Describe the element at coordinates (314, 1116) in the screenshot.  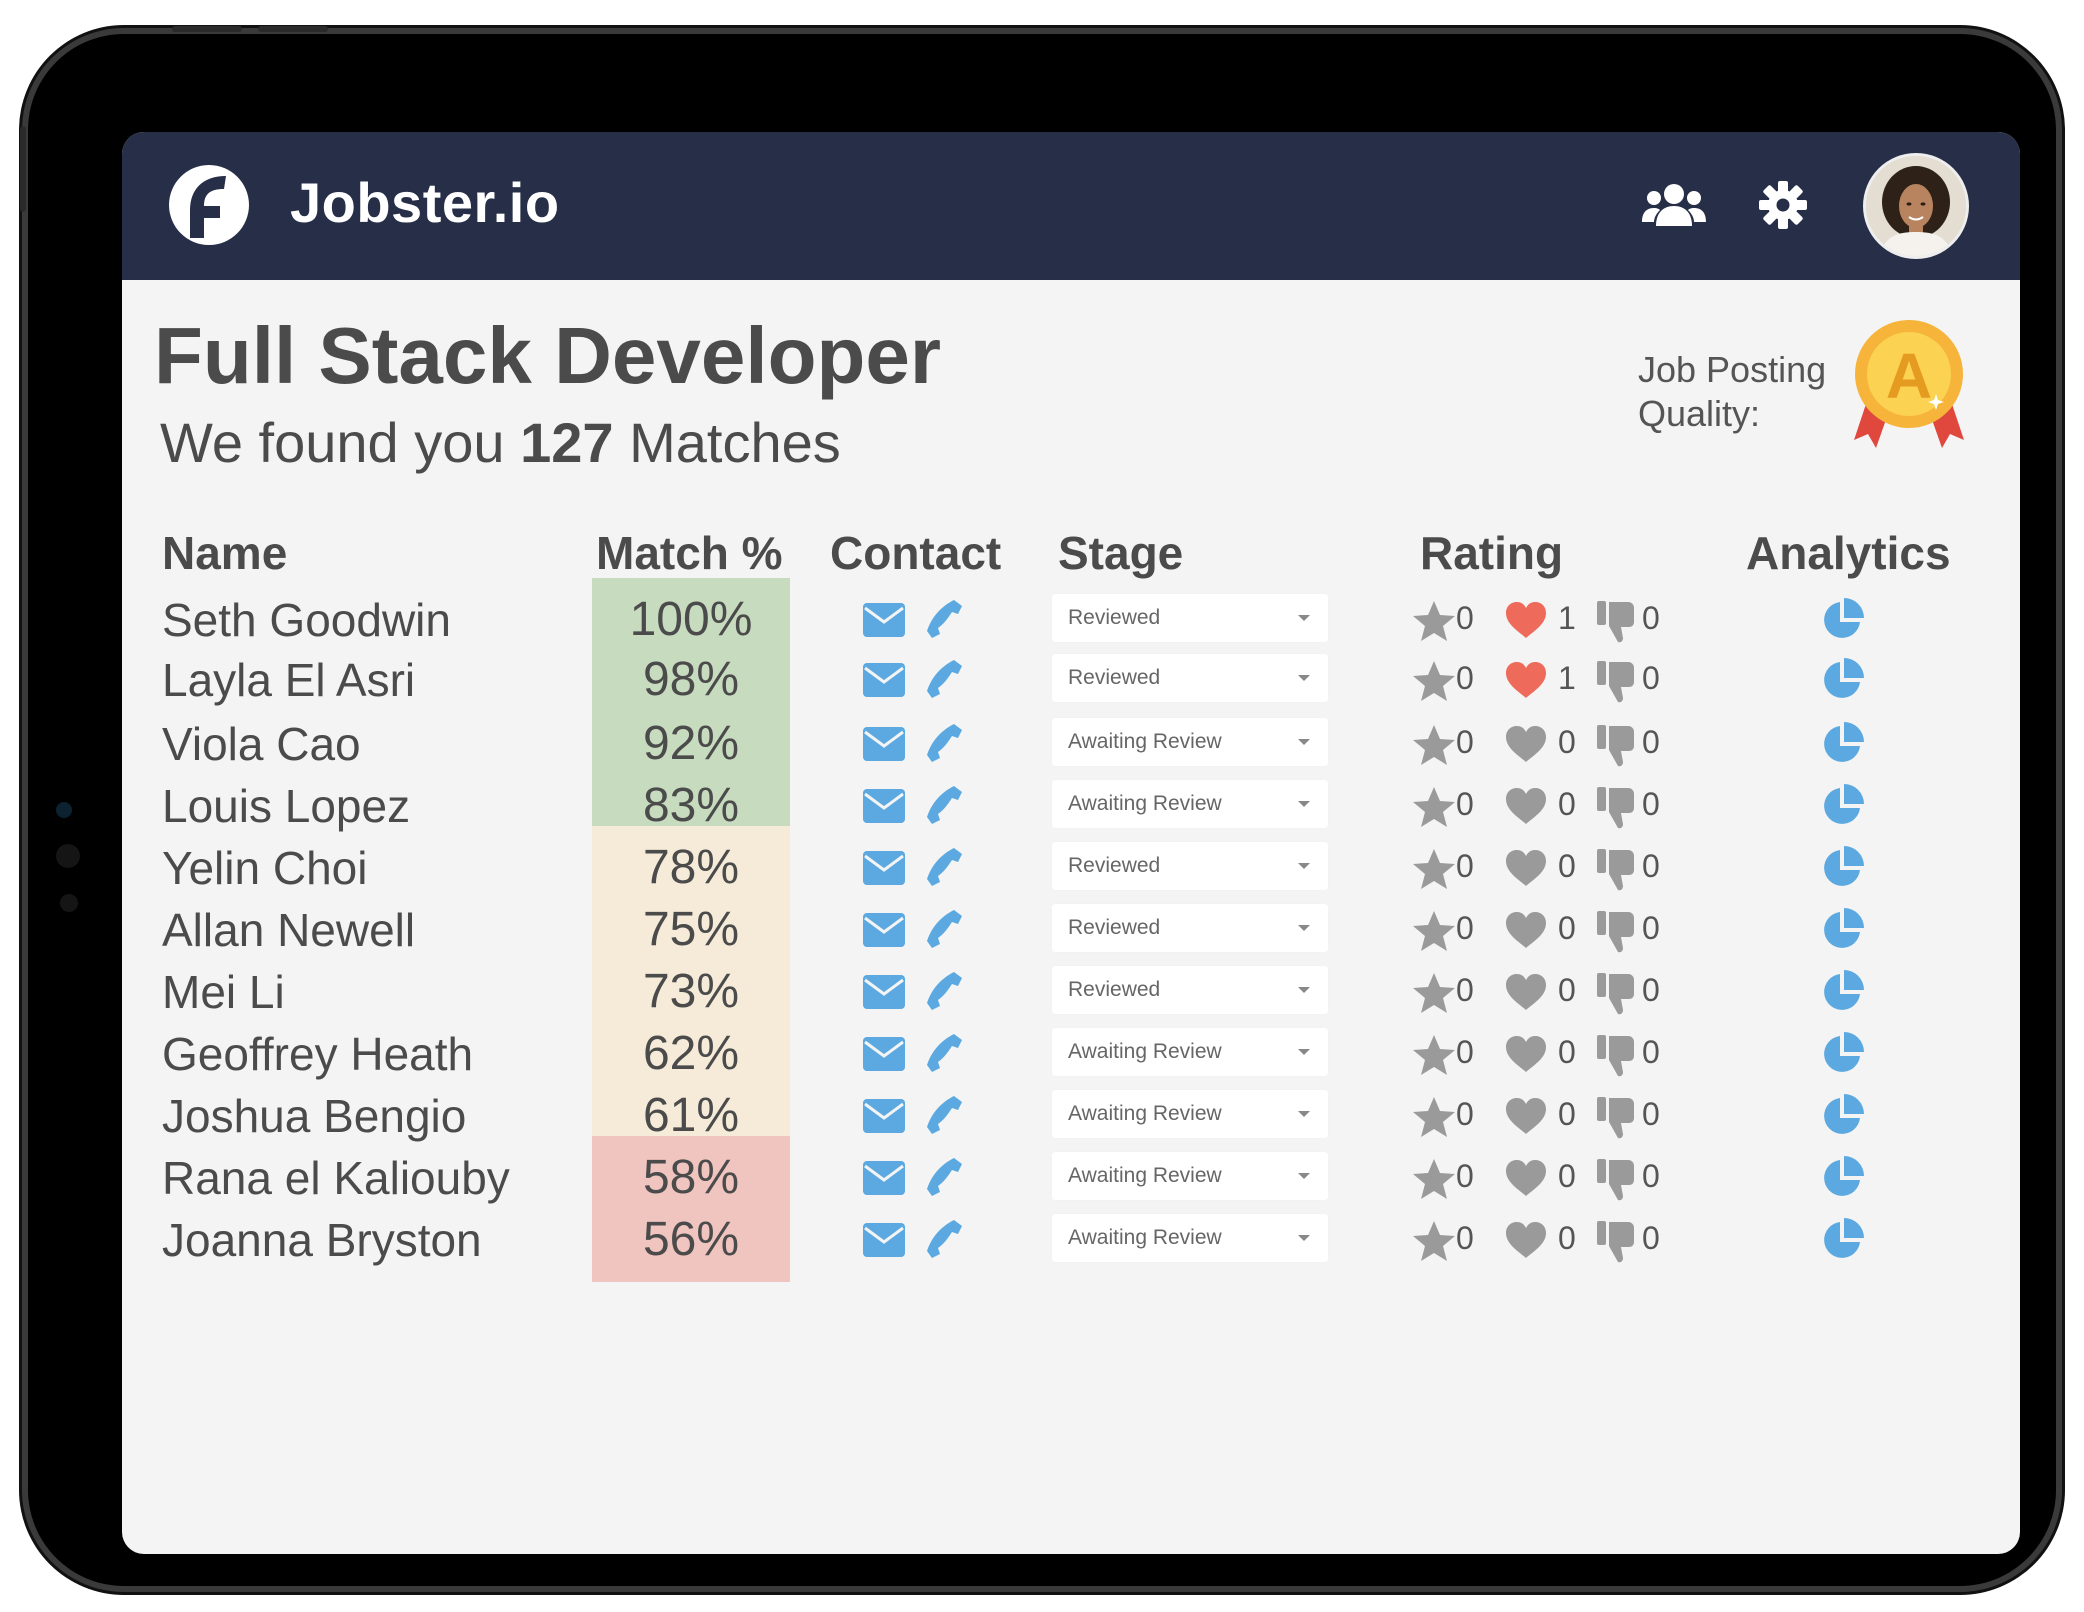
I see `candidate-name: Joshua Bengio` at that location.